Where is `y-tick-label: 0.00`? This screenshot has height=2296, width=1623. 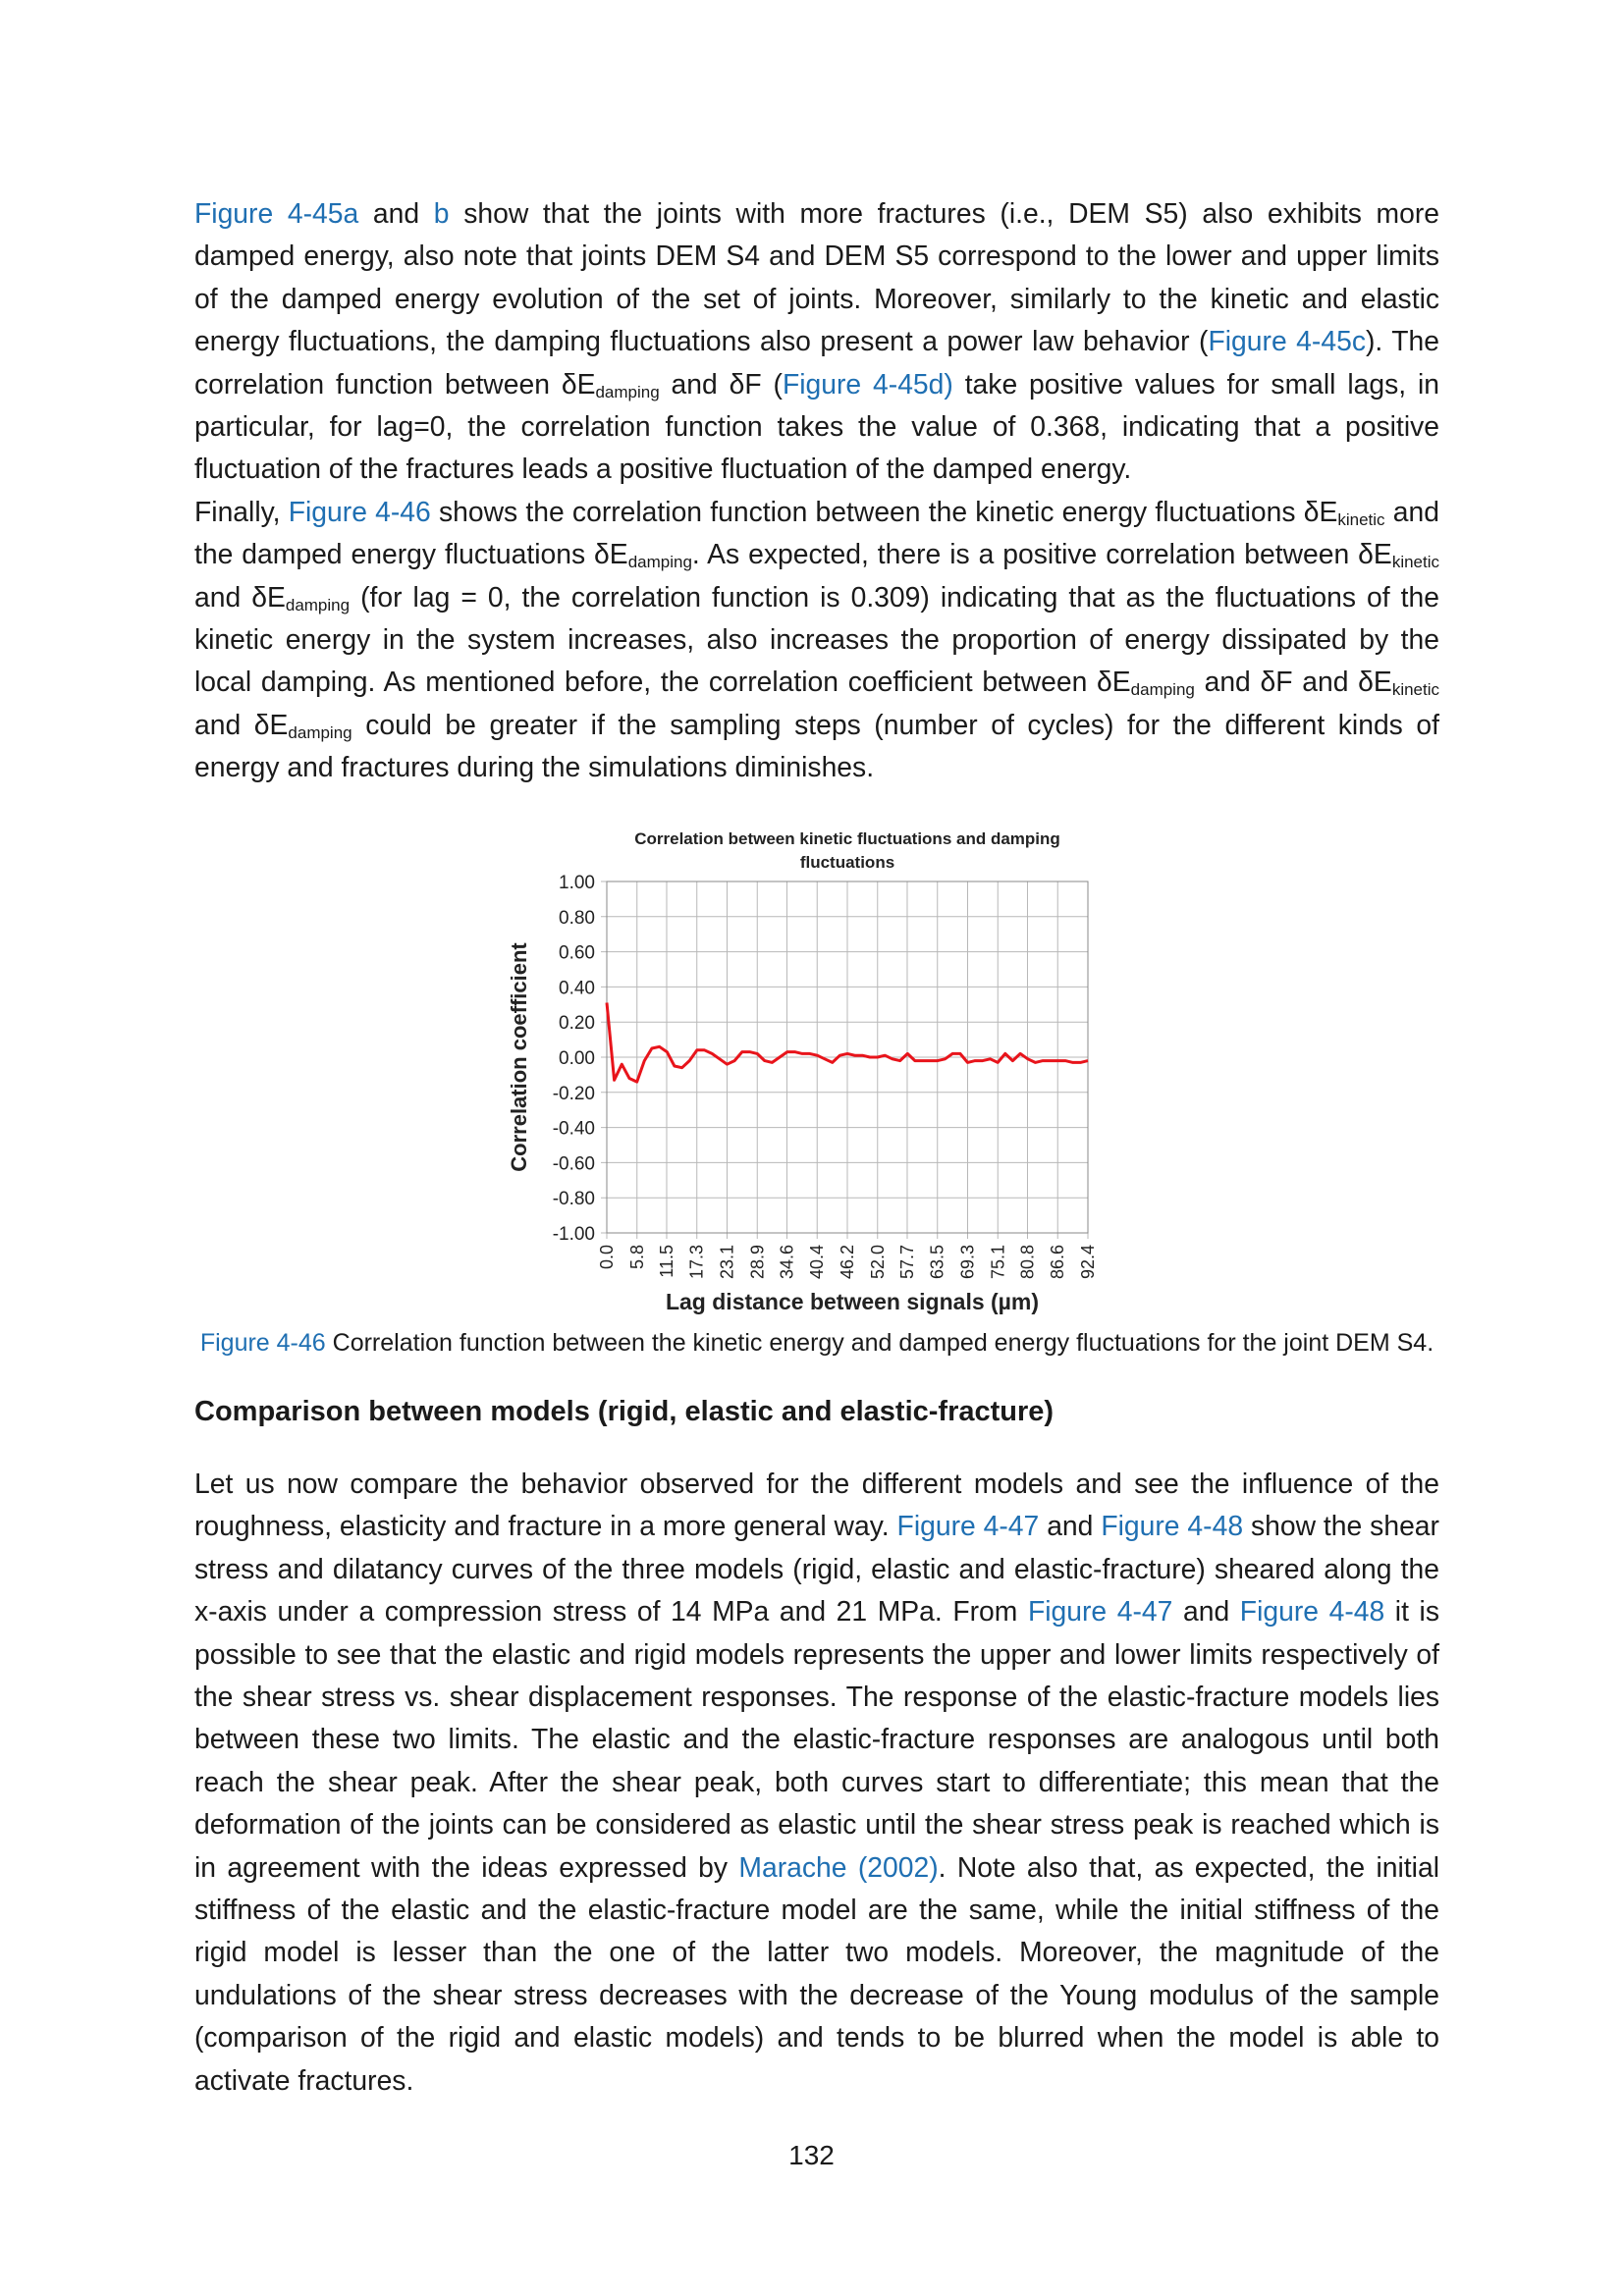 y-tick-label: 0.00 is located at coordinates (577, 1059).